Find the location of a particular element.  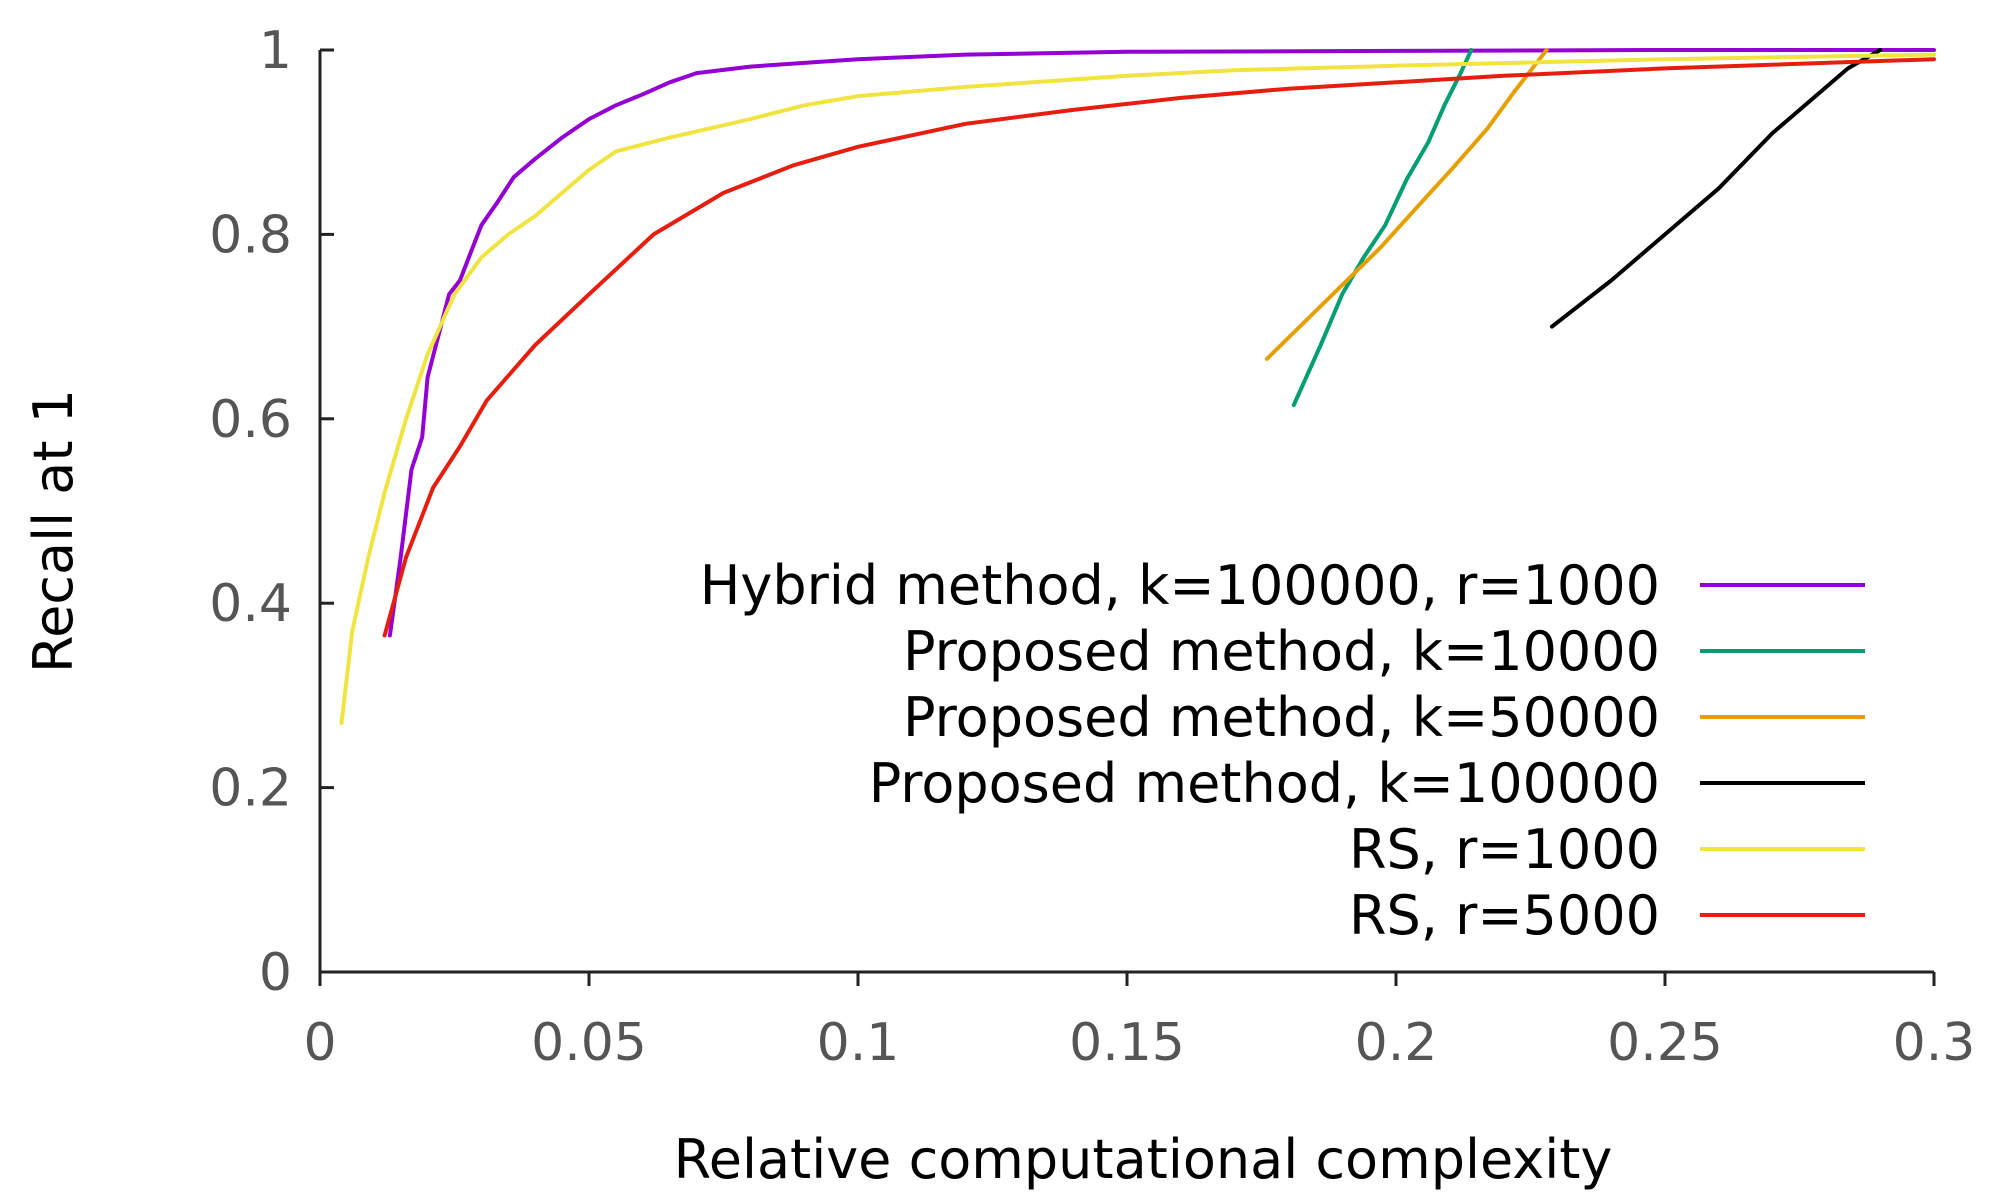

legend-item: Proposed method, k=100000 is located at coordinates (1367, 783).